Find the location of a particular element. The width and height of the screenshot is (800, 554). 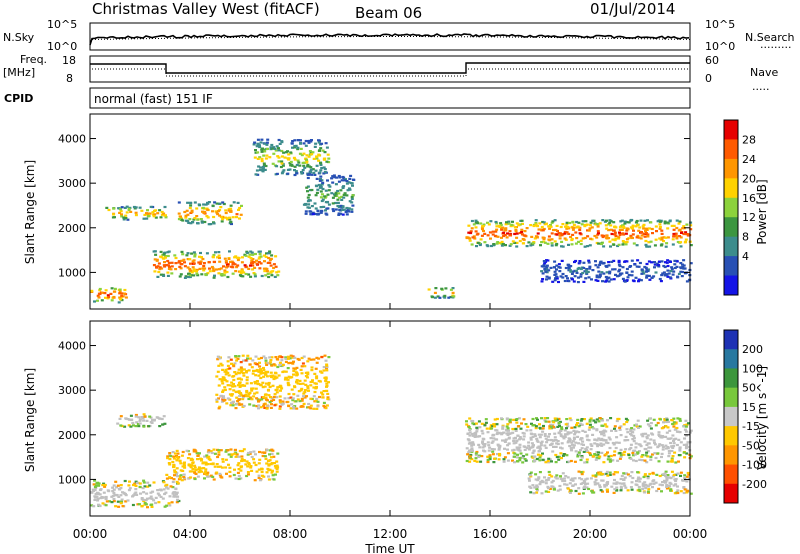

echo-band is located at coordinates (610, 482).